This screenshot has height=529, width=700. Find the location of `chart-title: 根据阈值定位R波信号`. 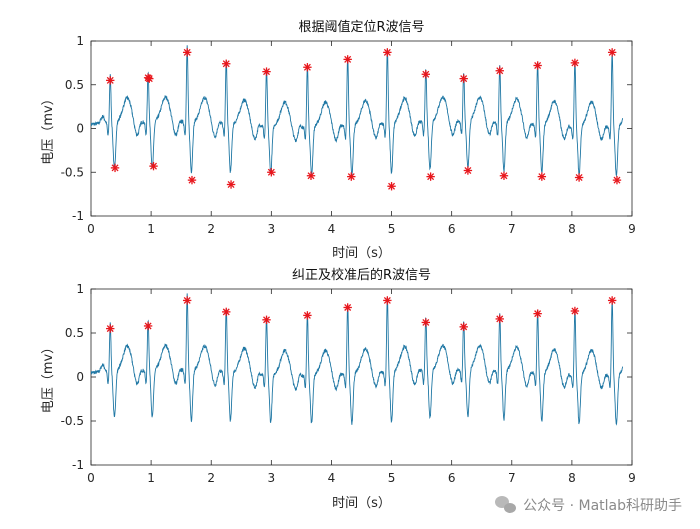

chart-title: 根据阈值定位R波信号 is located at coordinates (361, 27).